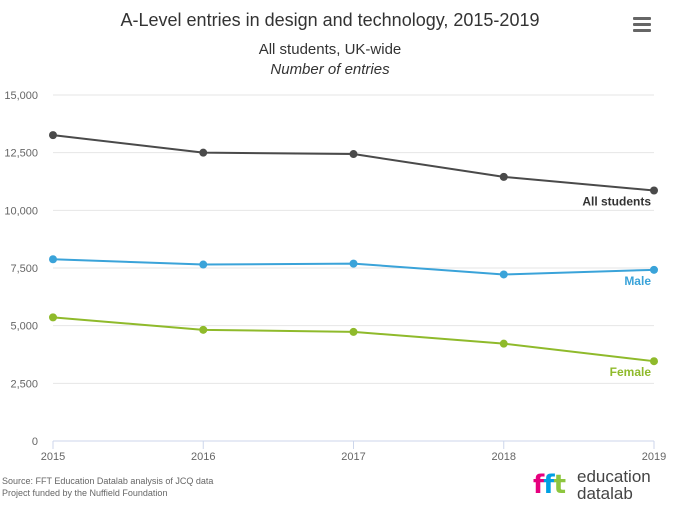 The image size is (681, 516). What do you see at coordinates (637, 281) in the screenshot?
I see `series-label: Male` at bounding box center [637, 281].